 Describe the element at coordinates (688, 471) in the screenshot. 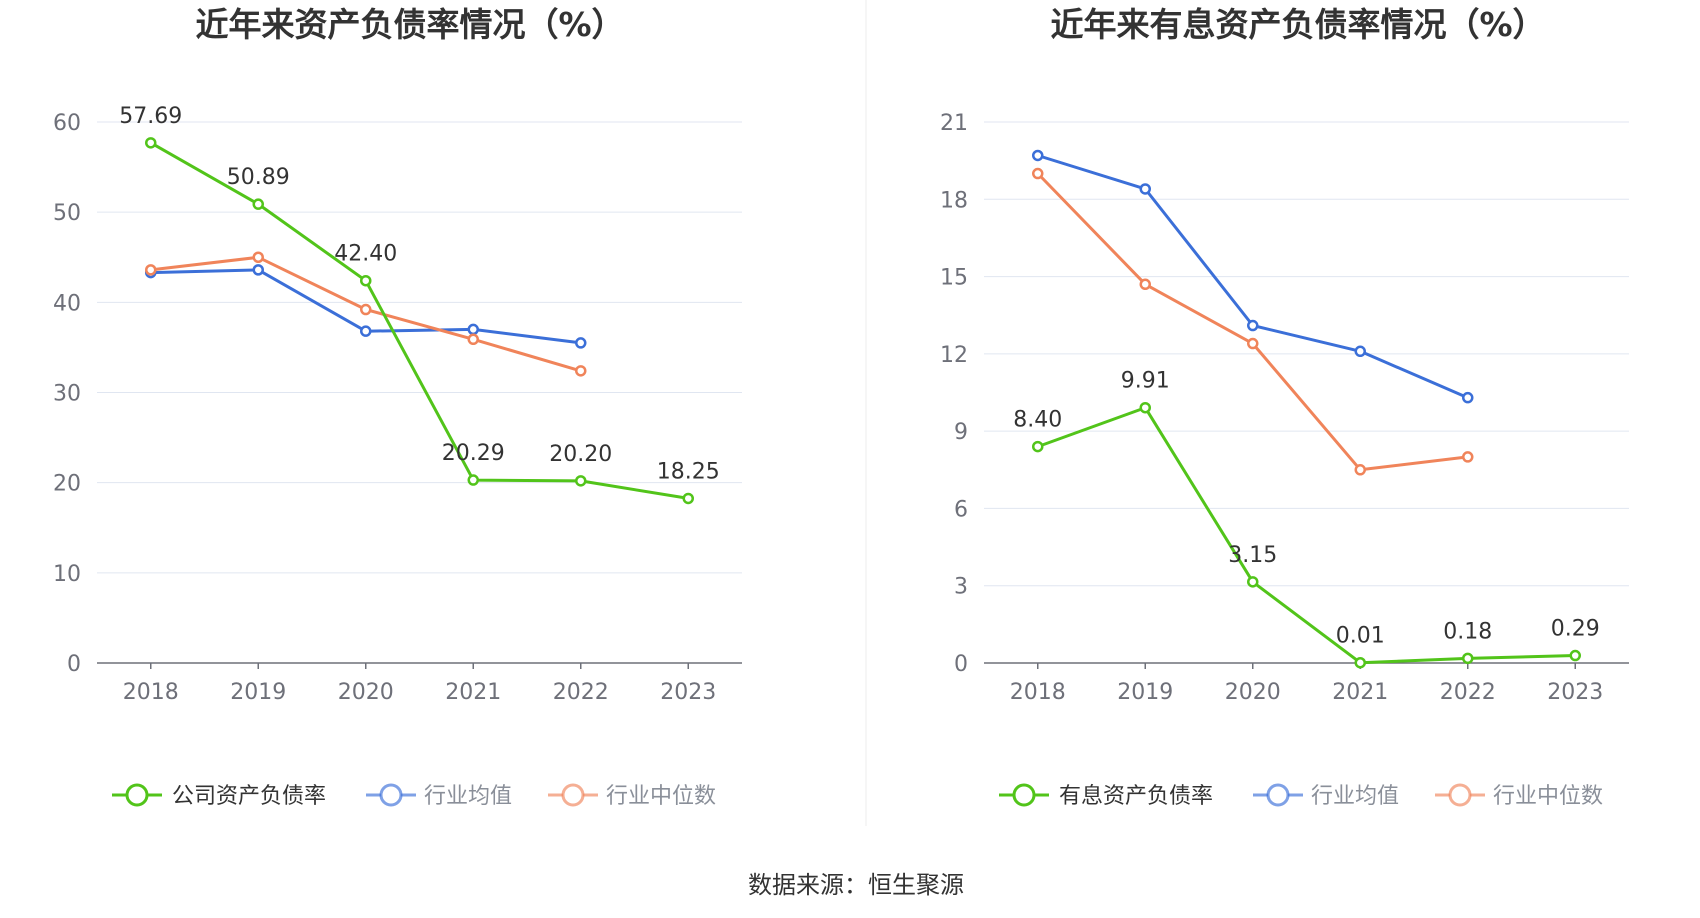

I see `data-label: 18.25` at that location.